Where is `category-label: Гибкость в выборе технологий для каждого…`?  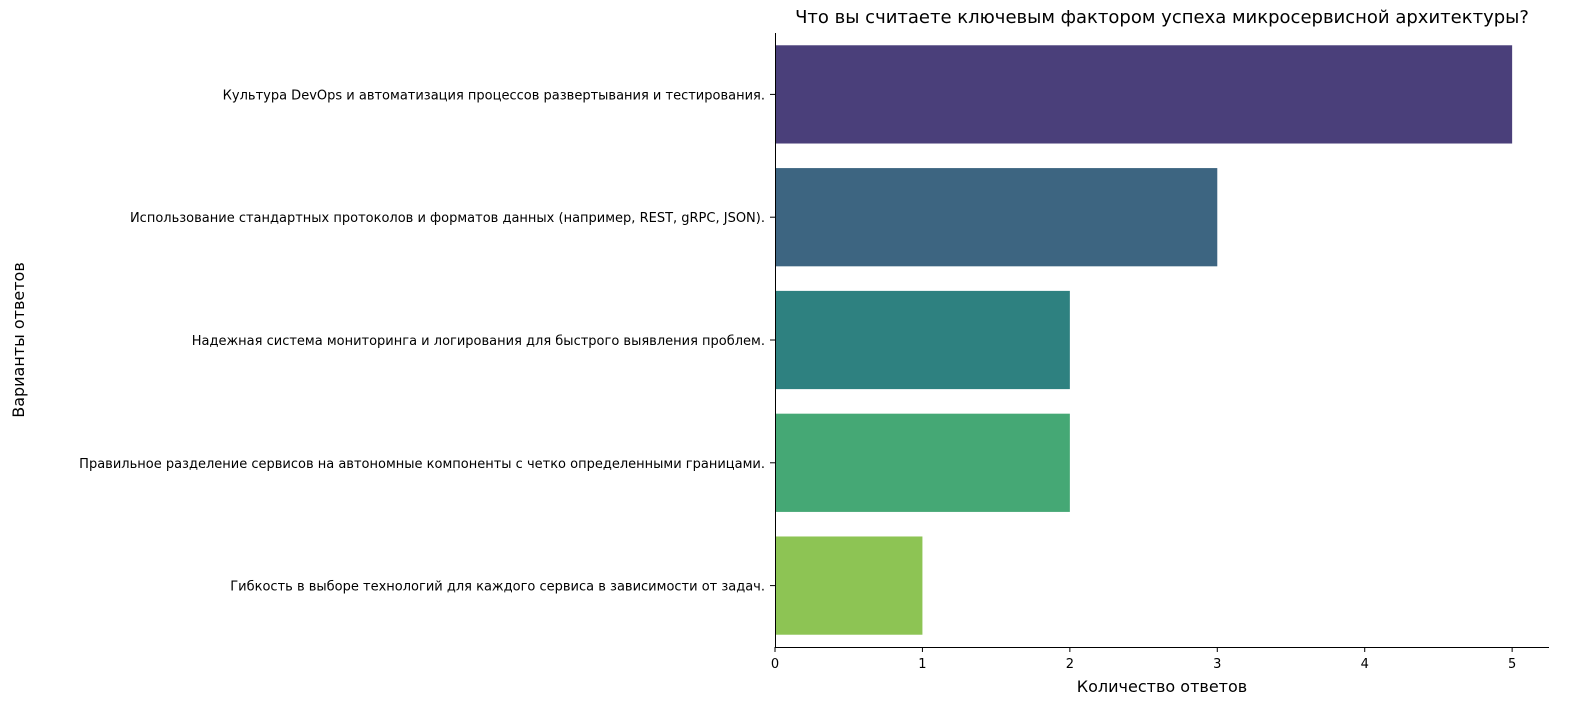 category-label: Гибкость в выборе технологий для каждого… is located at coordinates (497, 587).